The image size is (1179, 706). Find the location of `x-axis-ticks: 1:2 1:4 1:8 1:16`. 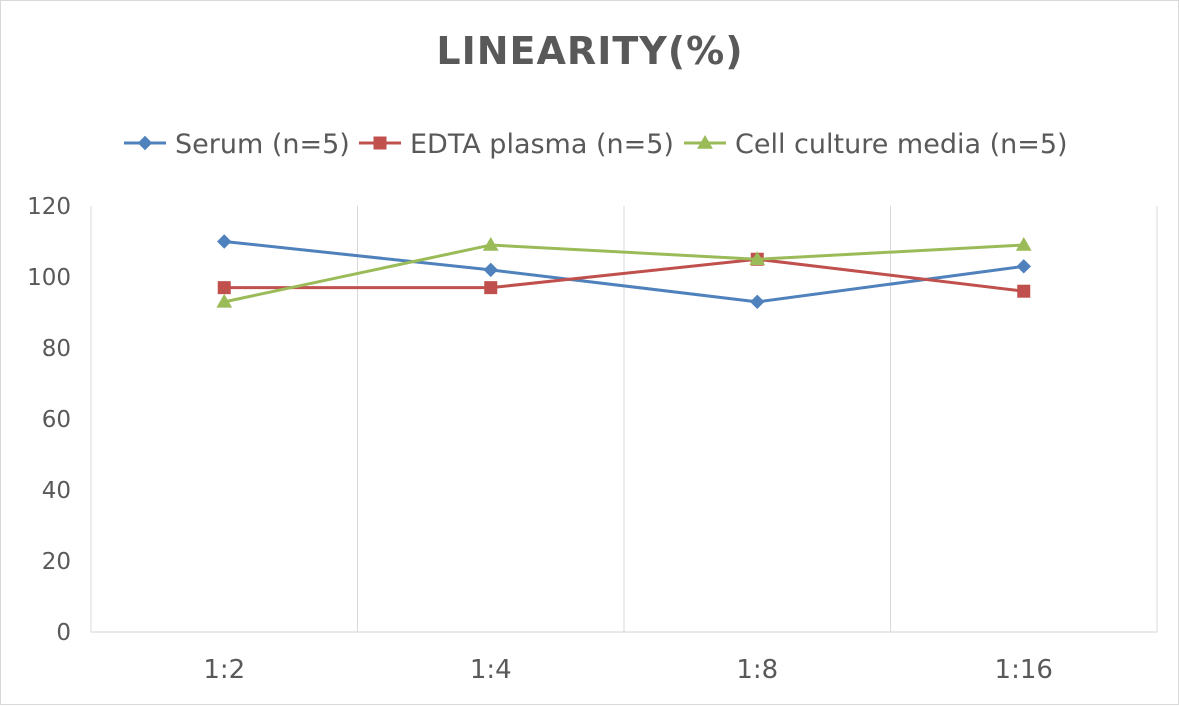

x-axis-ticks: 1:2 1:4 1:8 1:16 is located at coordinates (628, 670).